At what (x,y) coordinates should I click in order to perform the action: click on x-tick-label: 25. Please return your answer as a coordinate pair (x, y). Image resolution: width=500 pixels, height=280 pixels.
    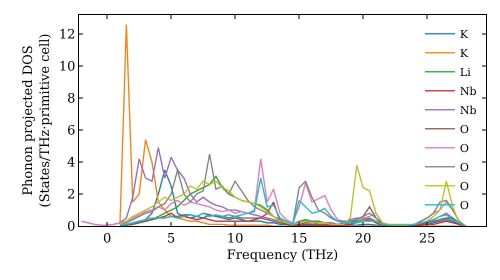
    Looking at the image, I should click on (427, 239).